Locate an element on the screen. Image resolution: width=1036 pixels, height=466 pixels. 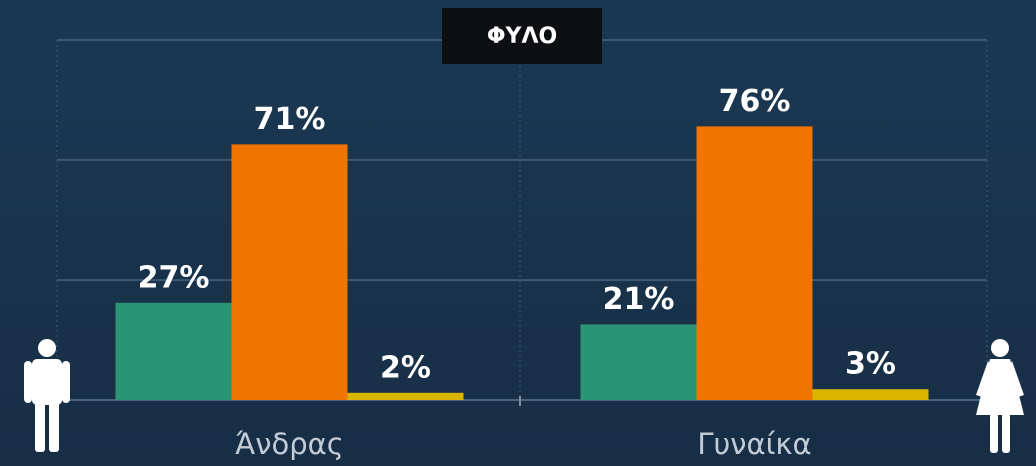
x-tick-label: Άνδρας is located at coordinates (289, 444).